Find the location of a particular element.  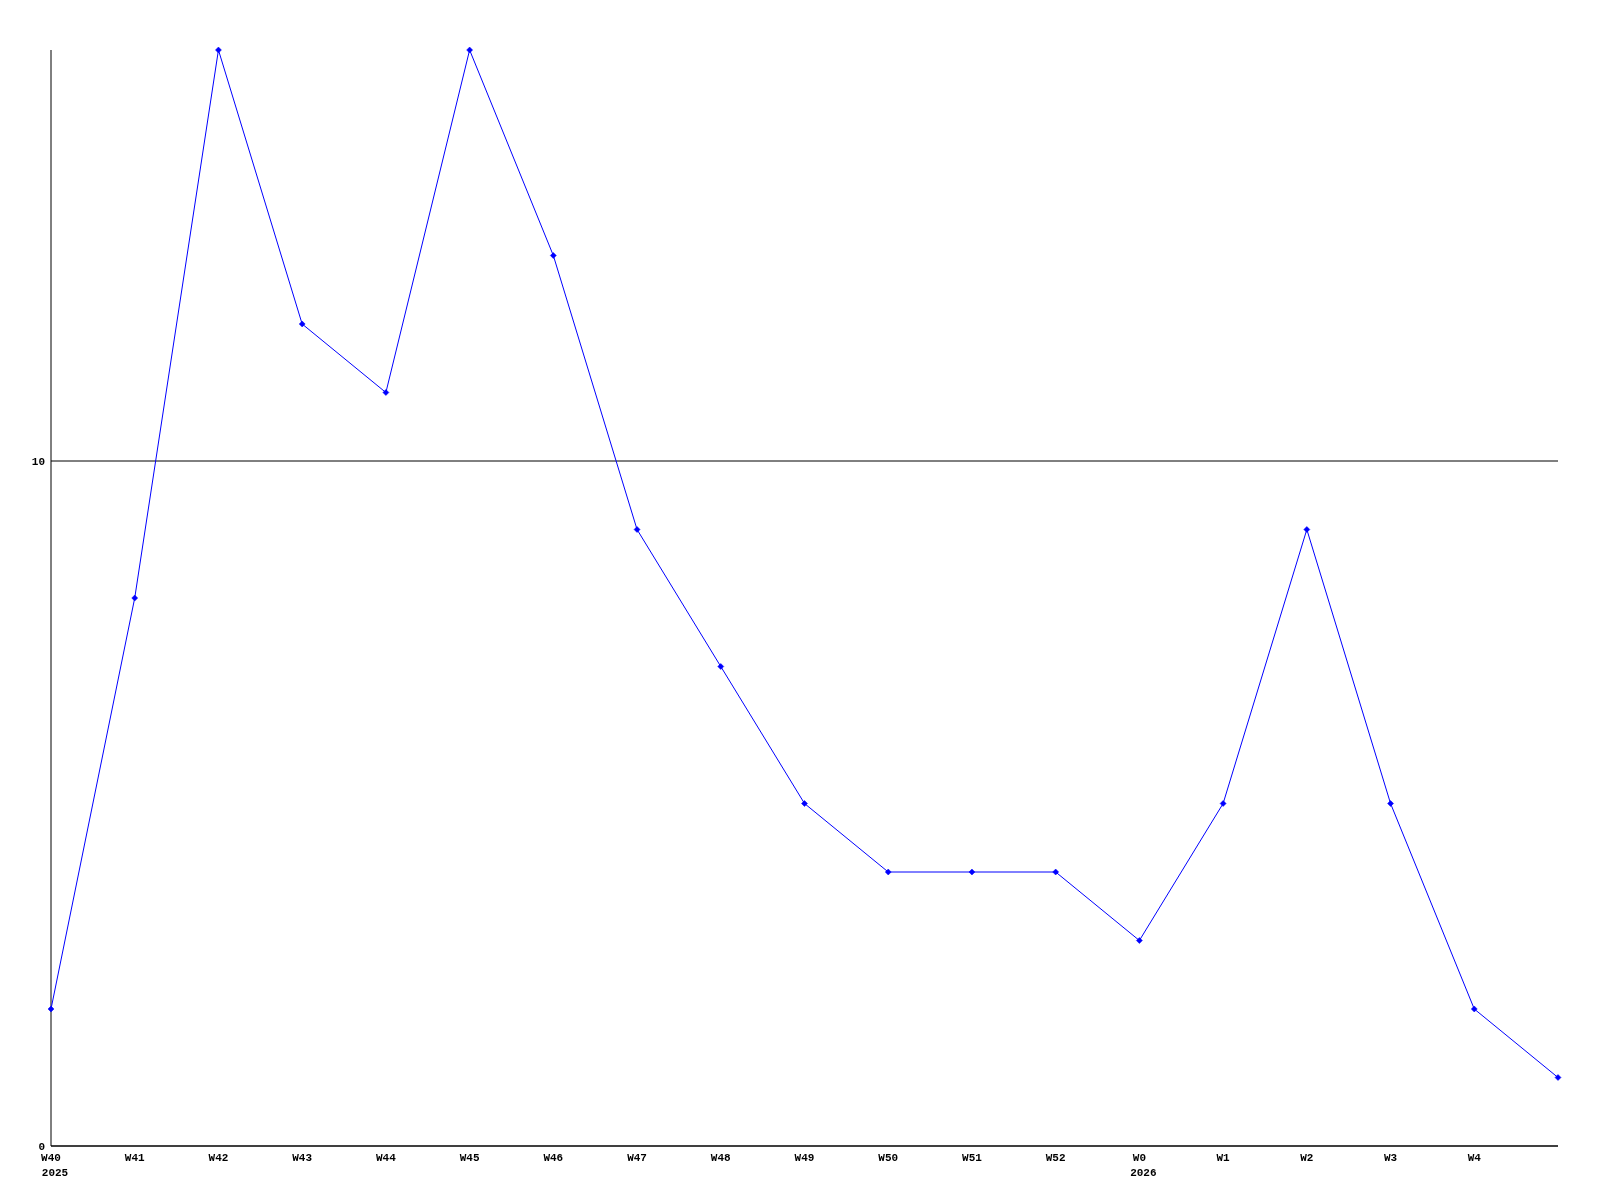

x-tick-label: W3 is located at coordinates (1390, 1158).